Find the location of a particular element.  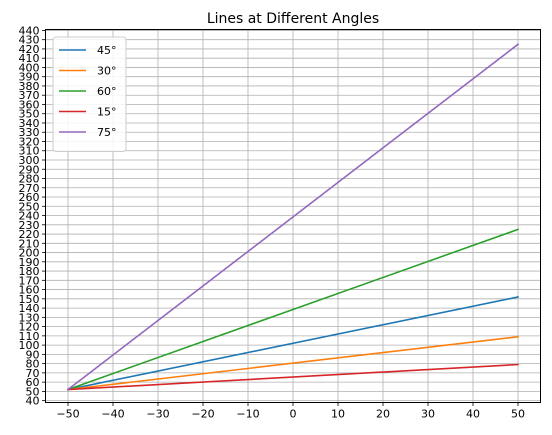

y-tick-label: 270 is located at coordinates (29, 188).